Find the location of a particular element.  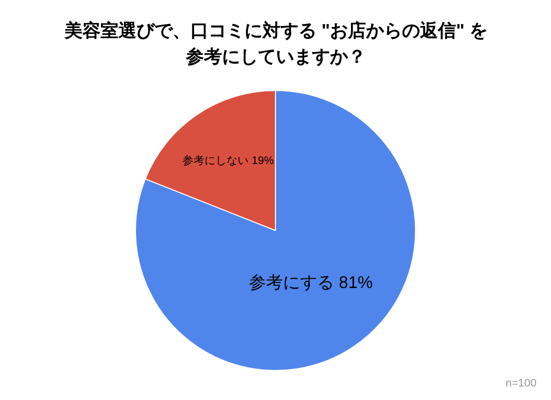

slice-label: 参考にする 81% is located at coordinates (311, 282).